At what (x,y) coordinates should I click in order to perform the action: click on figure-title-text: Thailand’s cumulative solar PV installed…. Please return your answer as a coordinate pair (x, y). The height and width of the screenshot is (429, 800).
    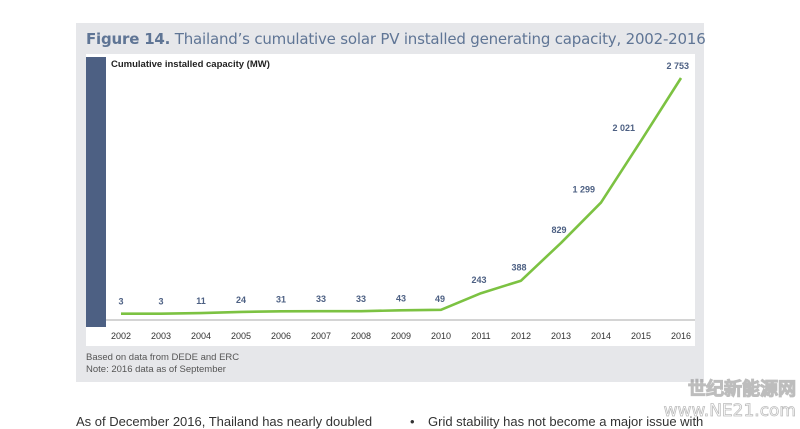
    Looking at the image, I should click on (440, 39).